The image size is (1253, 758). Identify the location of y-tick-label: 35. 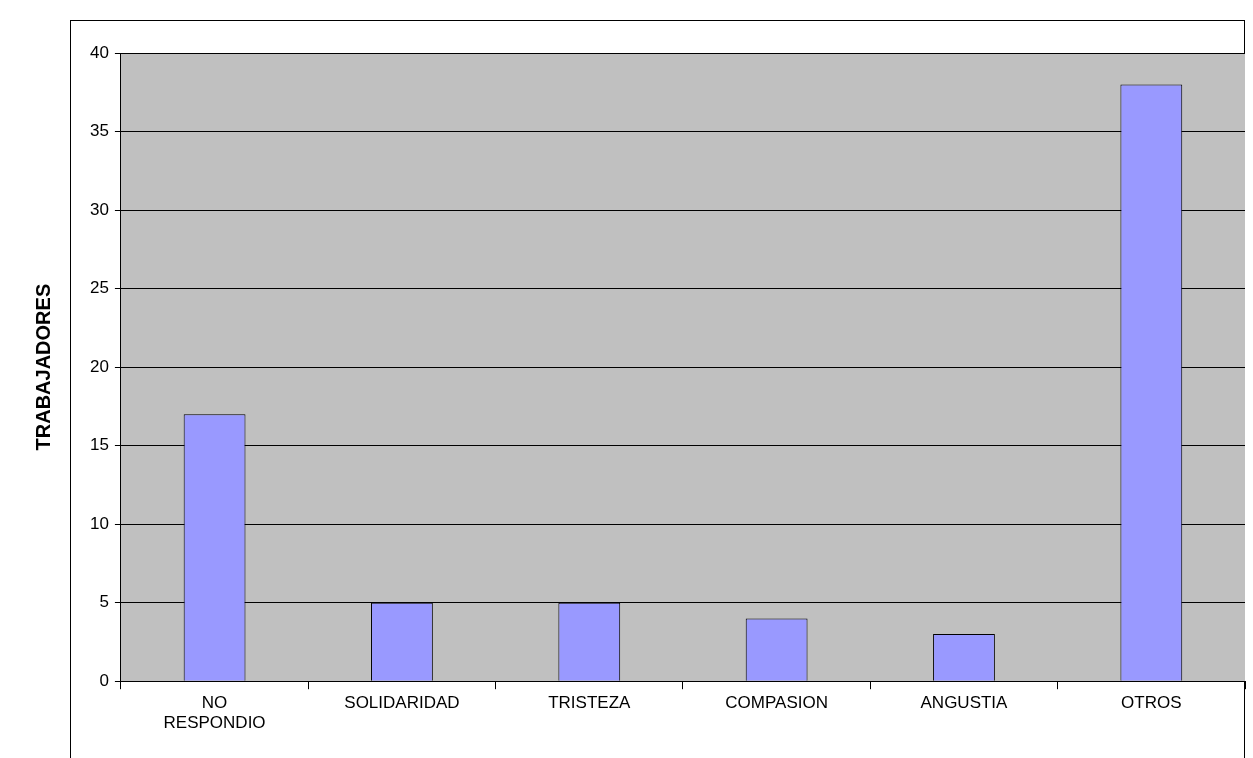
(99, 131).